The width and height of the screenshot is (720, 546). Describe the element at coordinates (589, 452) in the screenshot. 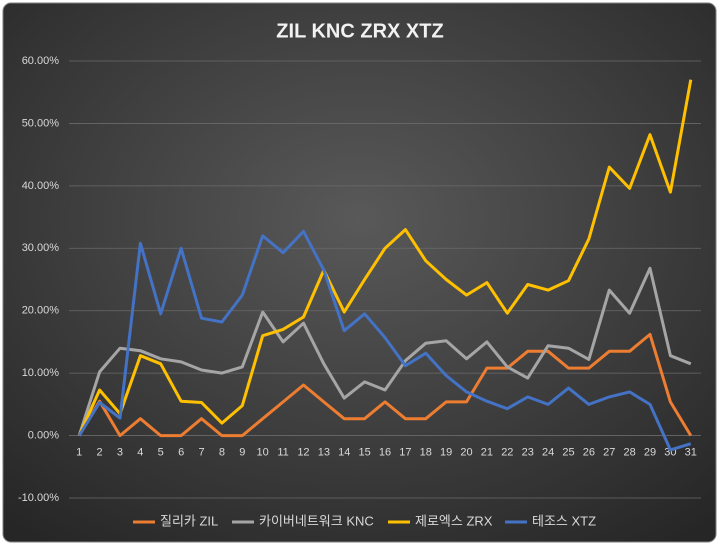

I see `x-tick-label: 26` at that location.